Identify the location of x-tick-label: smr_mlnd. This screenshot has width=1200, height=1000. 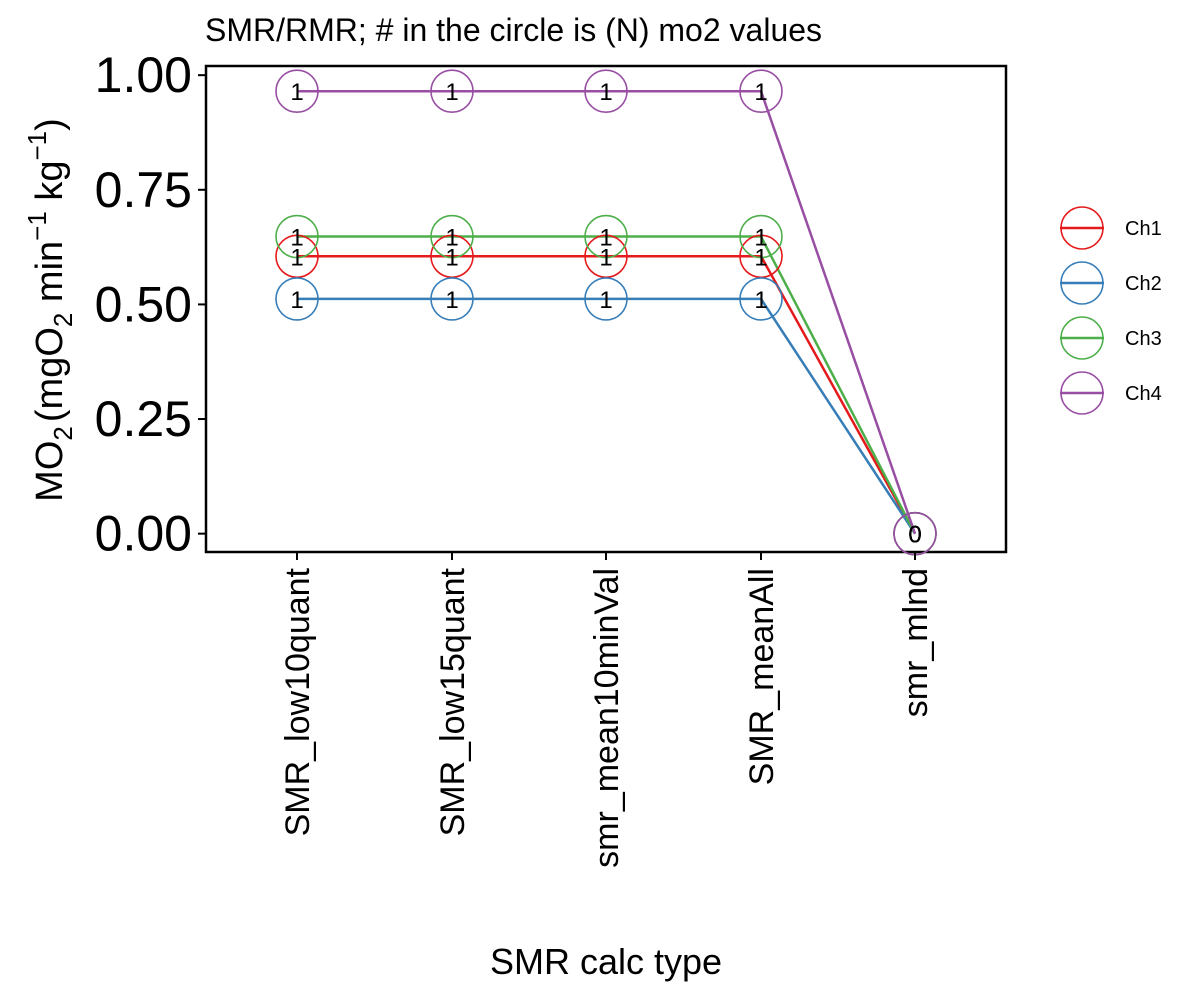
(916, 642).